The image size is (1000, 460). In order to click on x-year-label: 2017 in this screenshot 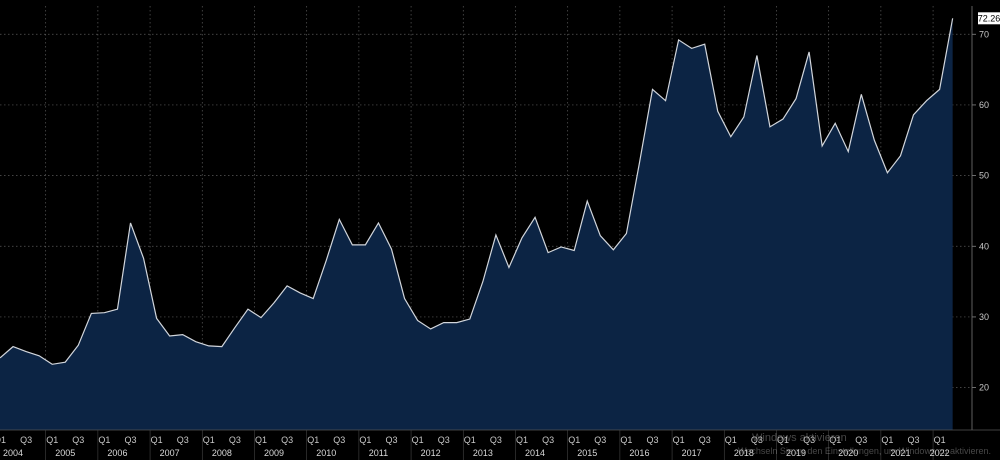, I will do `click(692, 453)`.